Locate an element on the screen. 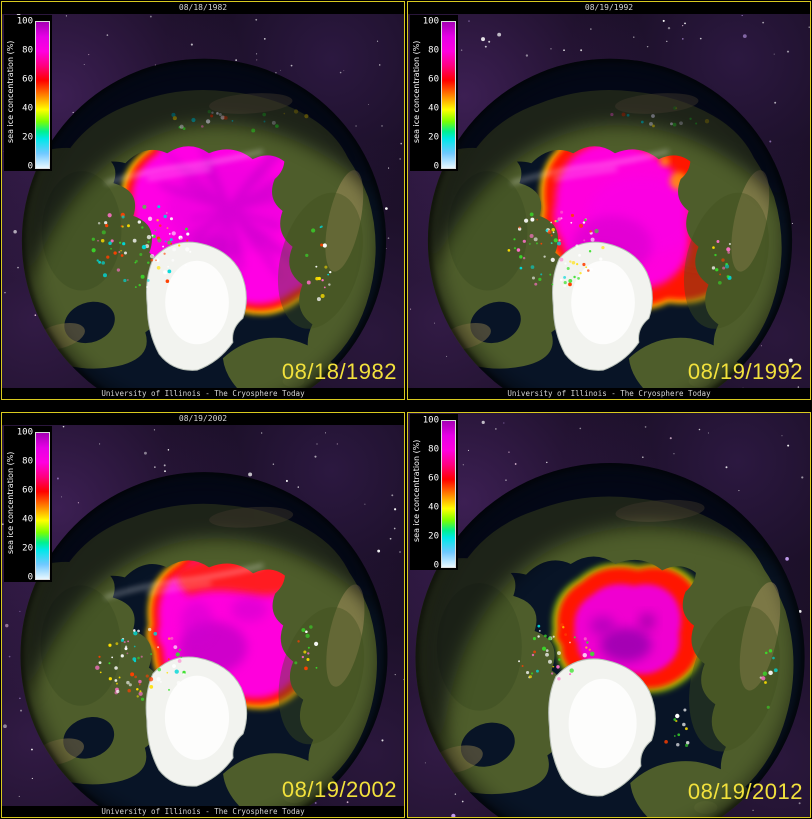  panel-title-bar: 08/19/2002 is located at coordinates (203, 419).